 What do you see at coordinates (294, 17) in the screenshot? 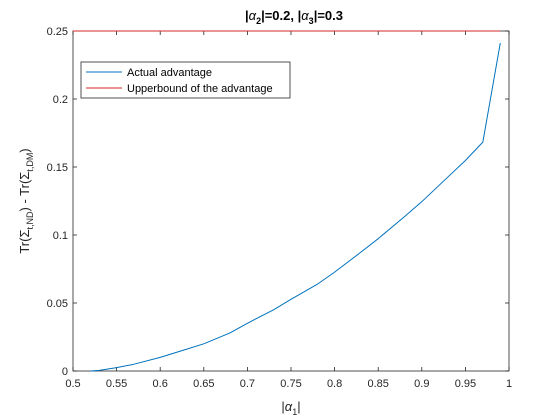
I see `chart-title: |α2|=0.2, |α3|=0.3` at bounding box center [294, 17].